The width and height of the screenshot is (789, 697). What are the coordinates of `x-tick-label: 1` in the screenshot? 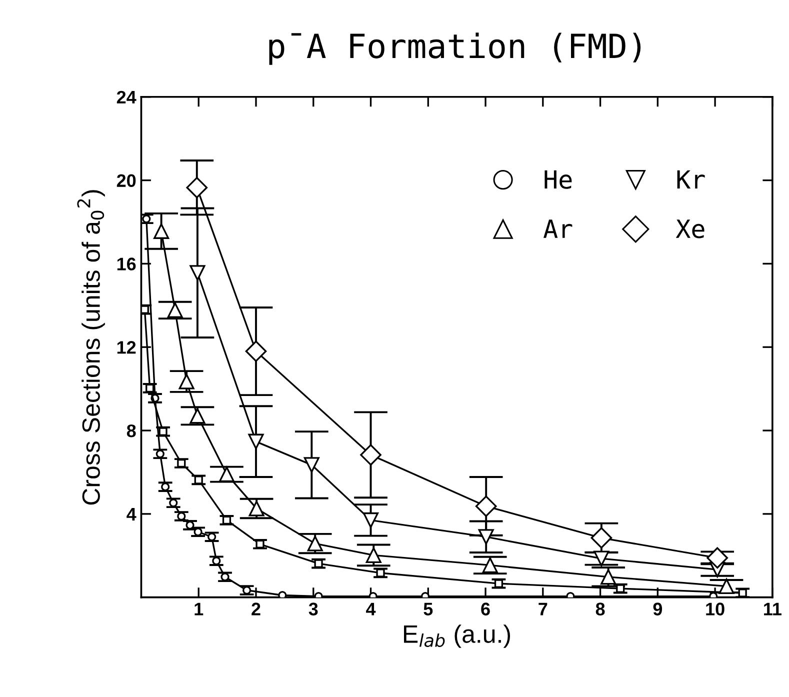 It's located at (199, 609).